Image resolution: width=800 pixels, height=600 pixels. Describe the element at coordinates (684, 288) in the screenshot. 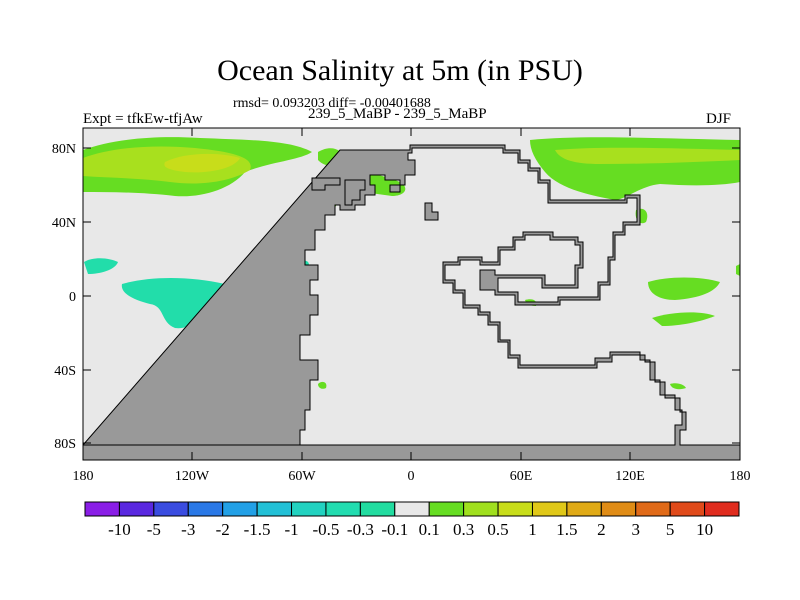

I see `positive-anomaly-west-pacific` at that location.